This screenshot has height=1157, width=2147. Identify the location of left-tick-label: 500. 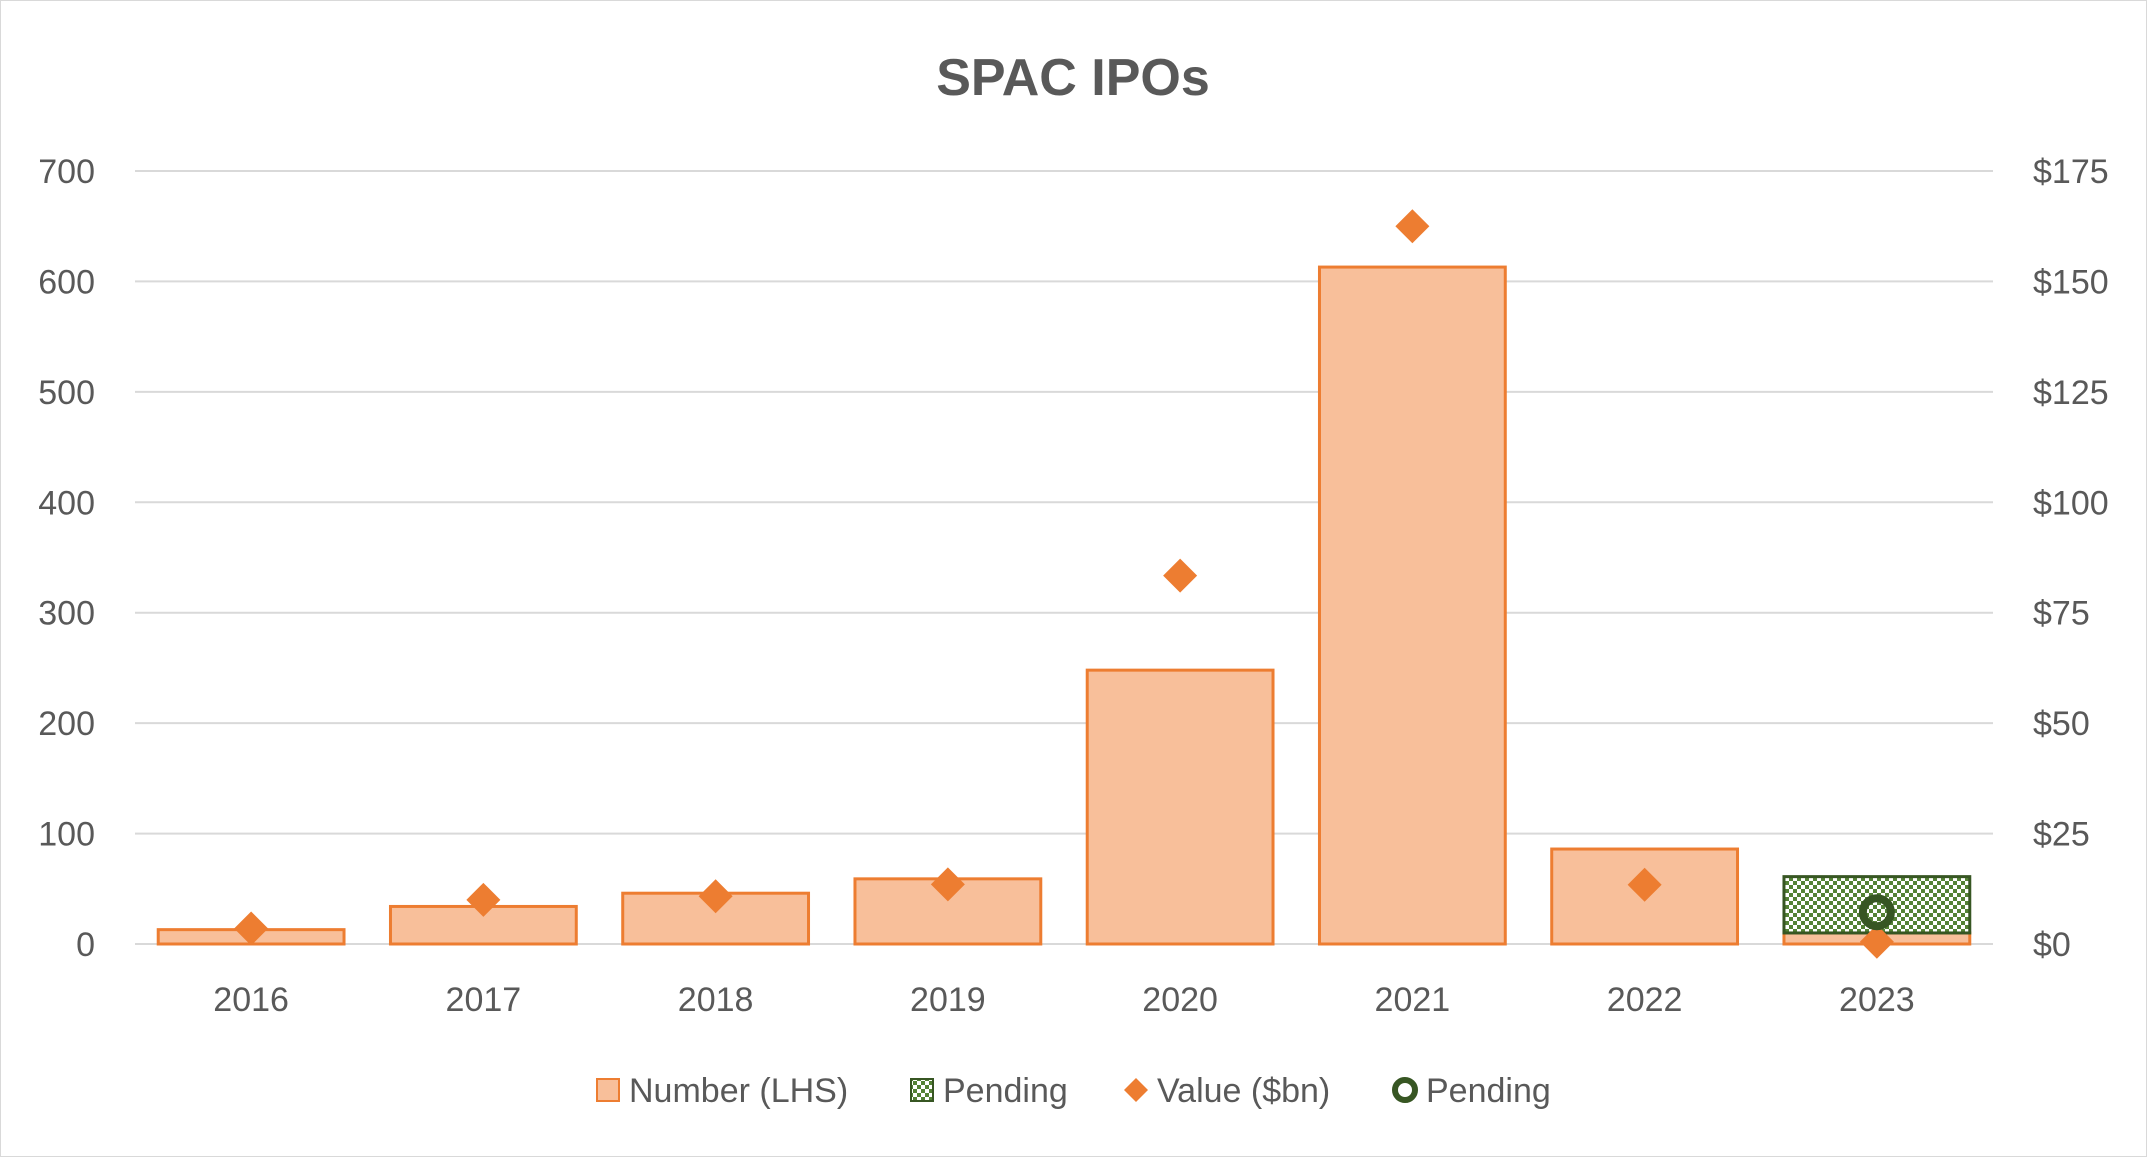
(66, 393).